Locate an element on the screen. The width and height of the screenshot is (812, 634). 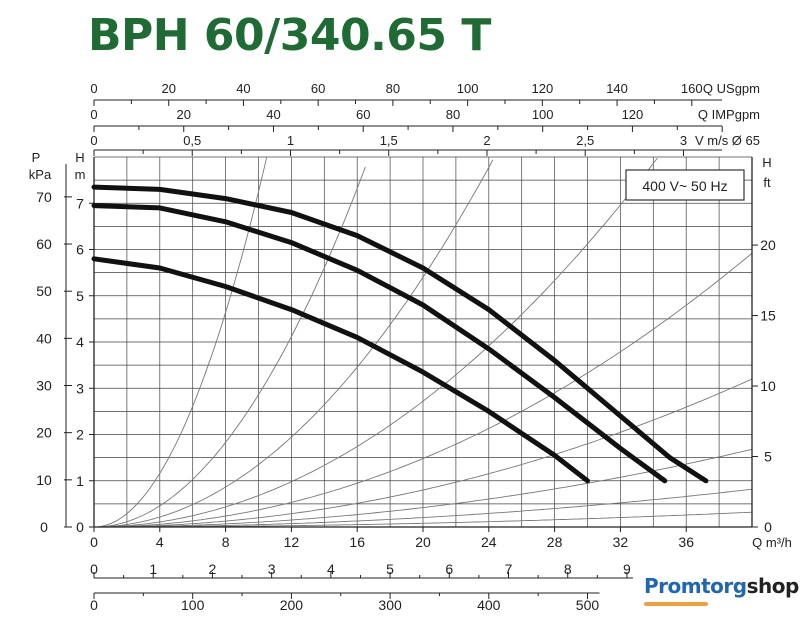
p-kpa-tick-label: 40 is located at coordinates (44, 338).